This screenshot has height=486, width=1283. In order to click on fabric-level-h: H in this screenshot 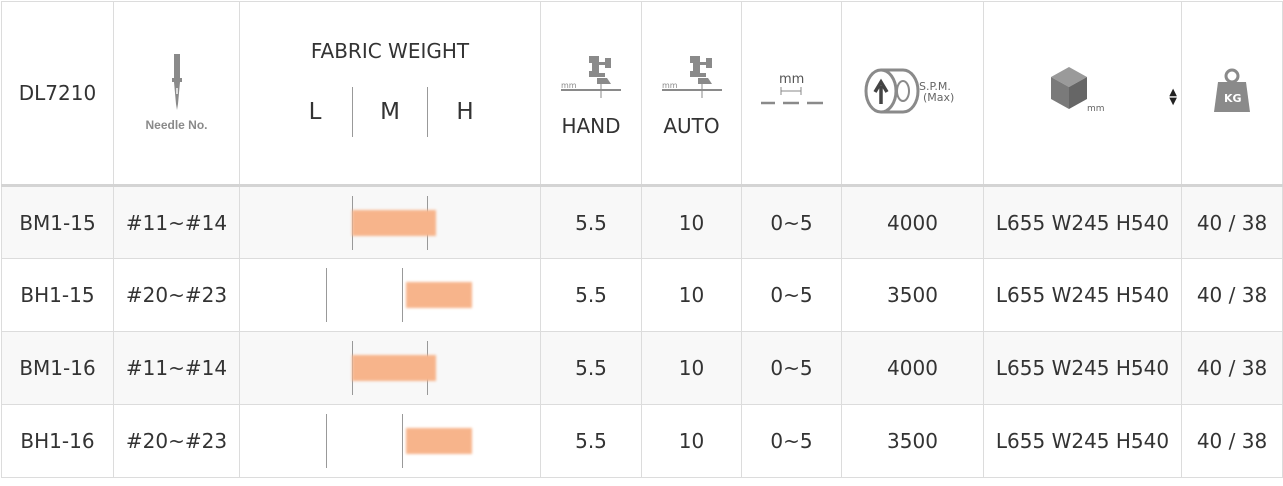, I will do `click(465, 112)`.